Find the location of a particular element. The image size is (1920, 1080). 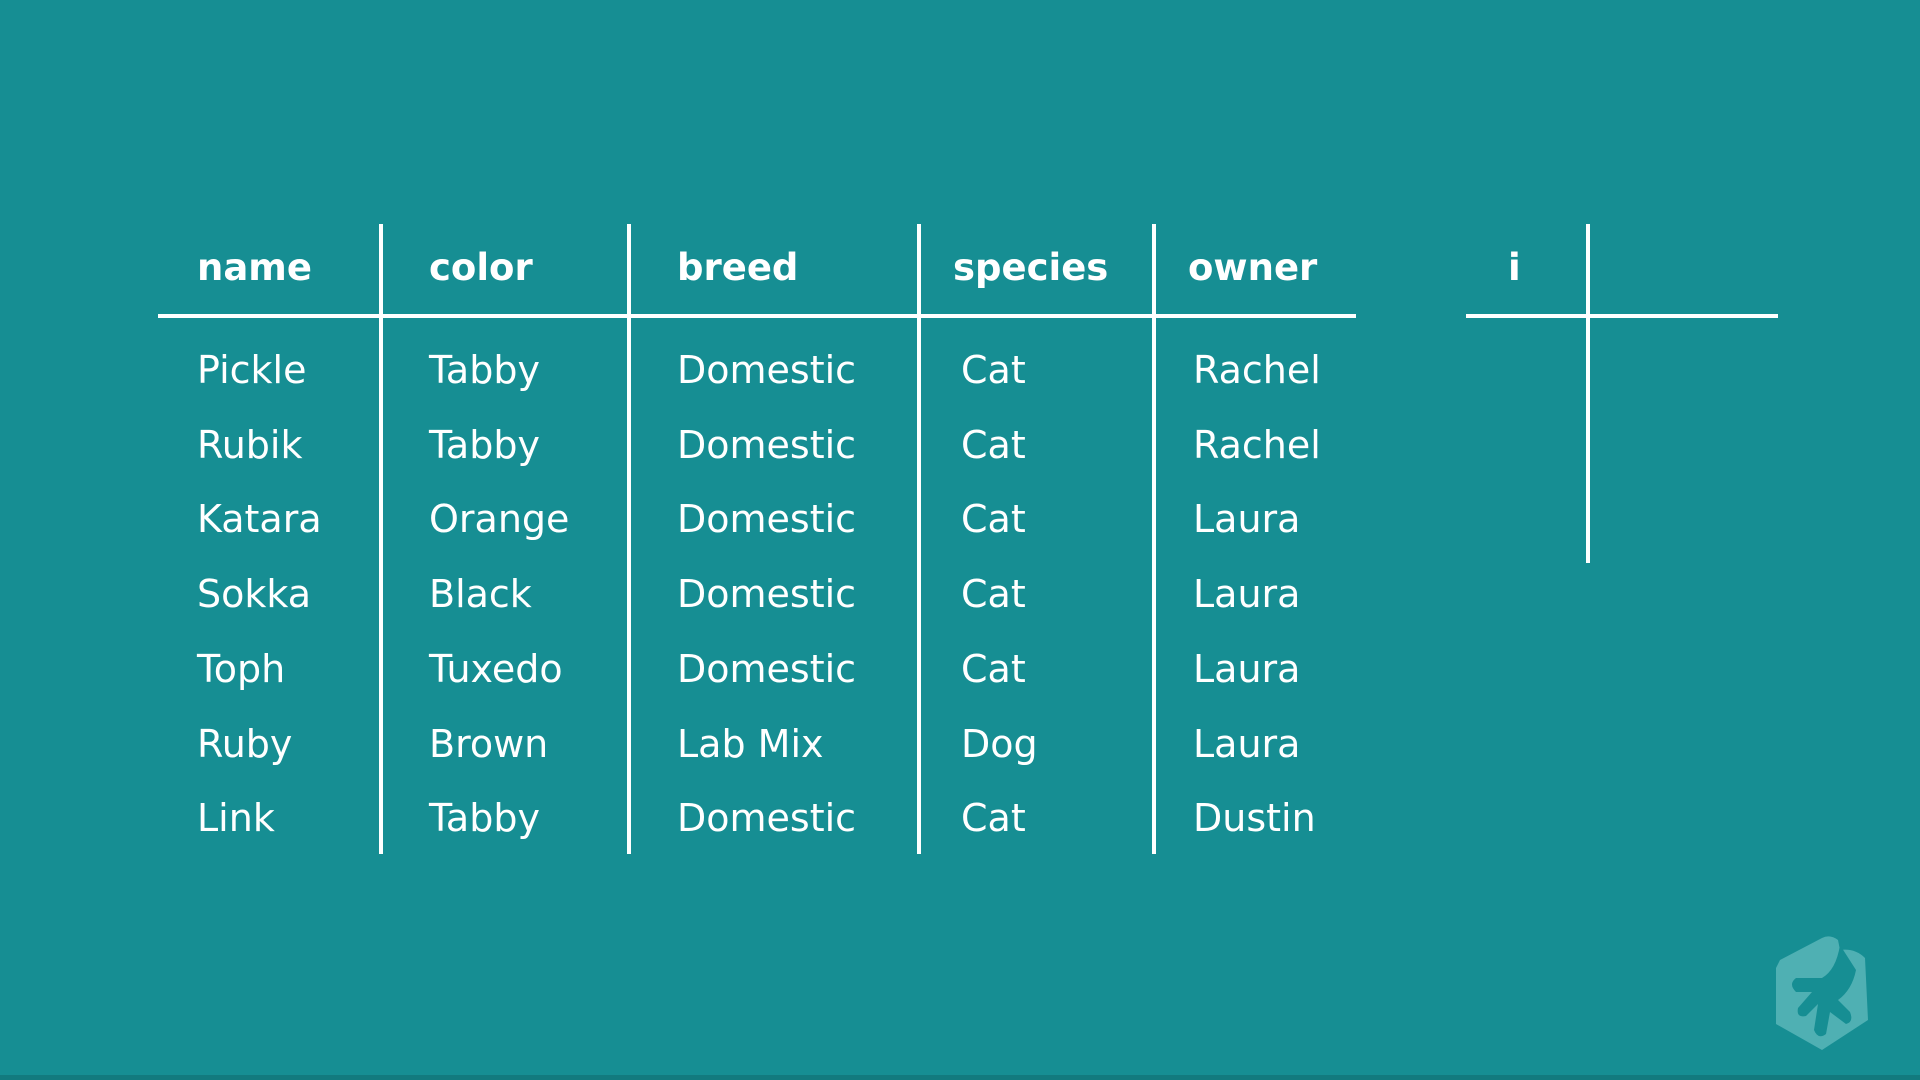

table-cell-breed: Lab Mix is located at coordinates (750, 743).